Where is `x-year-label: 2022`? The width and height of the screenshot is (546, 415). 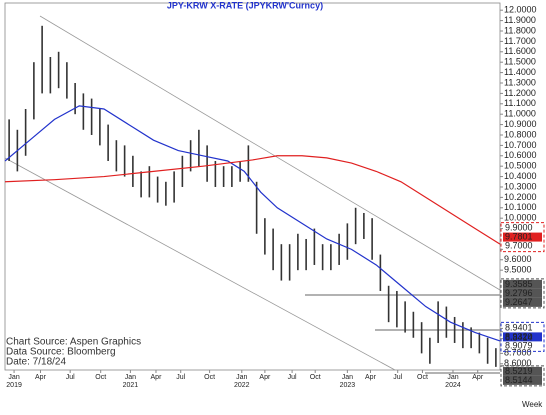 x-year-label: 2022 is located at coordinates (242, 385).